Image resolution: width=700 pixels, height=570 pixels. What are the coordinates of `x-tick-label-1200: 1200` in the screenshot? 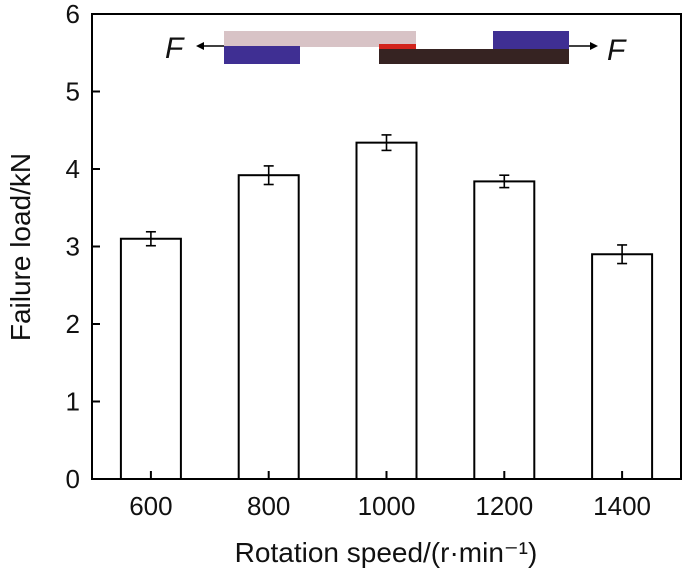 It's located at (504, 506).